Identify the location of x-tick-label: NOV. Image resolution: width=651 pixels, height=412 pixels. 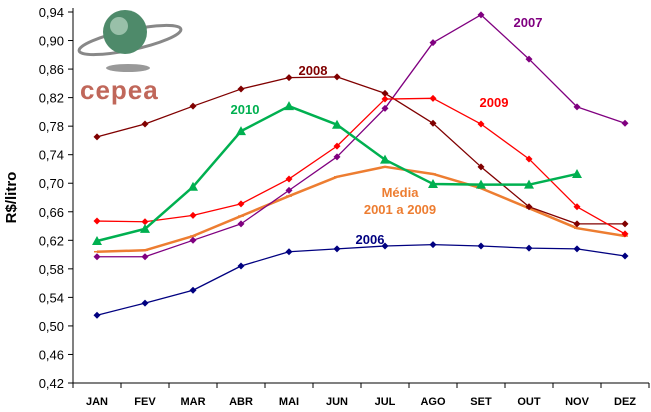
(577, 401).